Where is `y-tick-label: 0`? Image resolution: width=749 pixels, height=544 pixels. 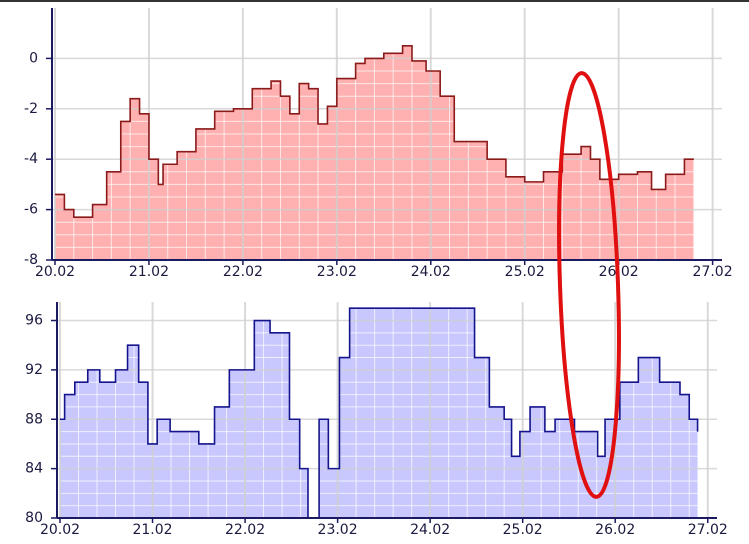 y-tick-label: 0 is located at coordinates (33, 58).